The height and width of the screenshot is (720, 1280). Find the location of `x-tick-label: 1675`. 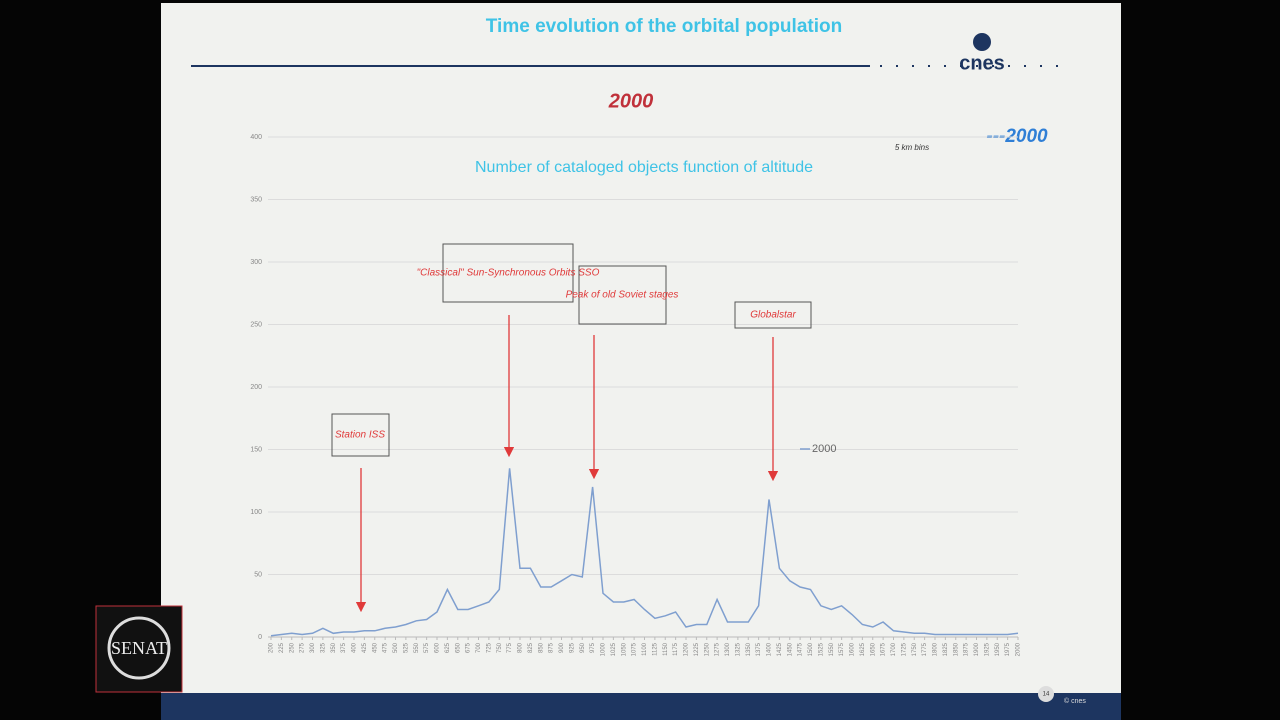

x-tick-label: 1675 is located at coordinates (884, 649).